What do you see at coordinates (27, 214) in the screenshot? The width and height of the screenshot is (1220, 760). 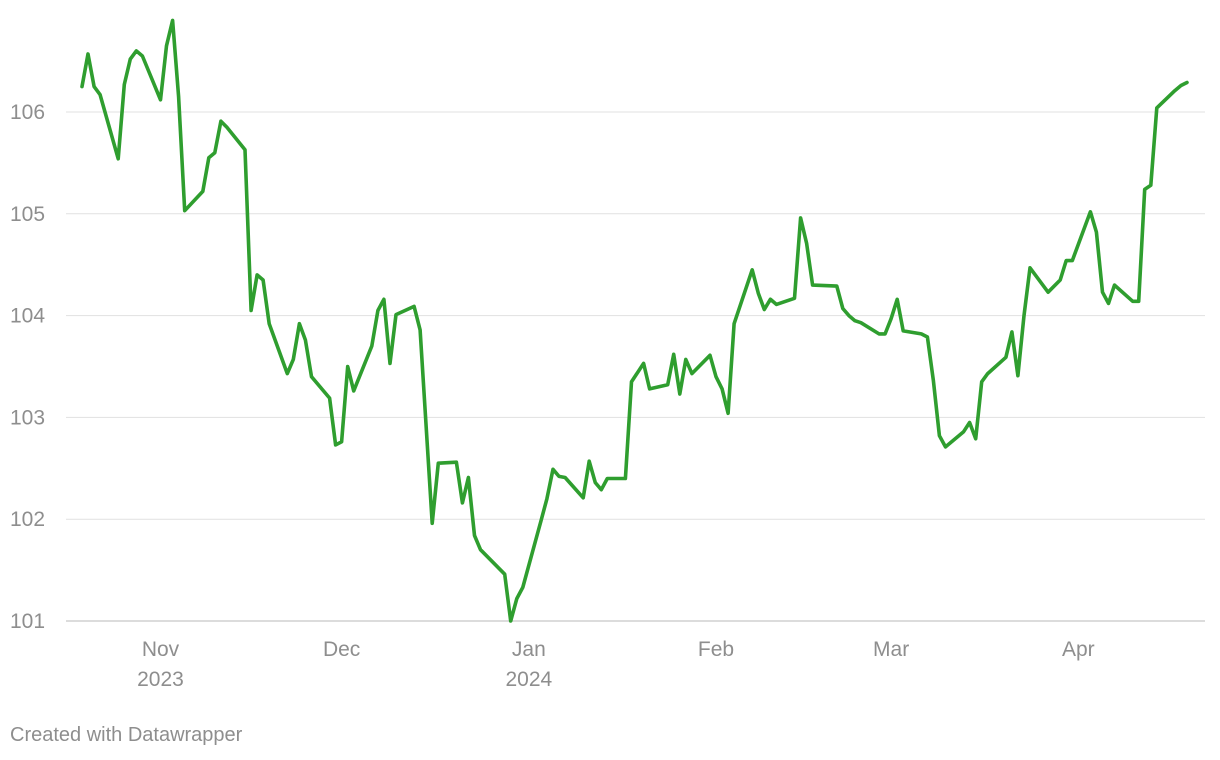 I see `y-tick-label: 105` at bounding box center [27, 214].